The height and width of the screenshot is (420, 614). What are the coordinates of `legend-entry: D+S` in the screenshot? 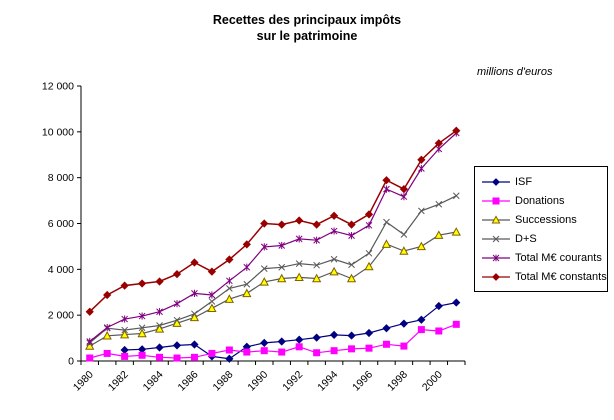 It's located at (541, 238).